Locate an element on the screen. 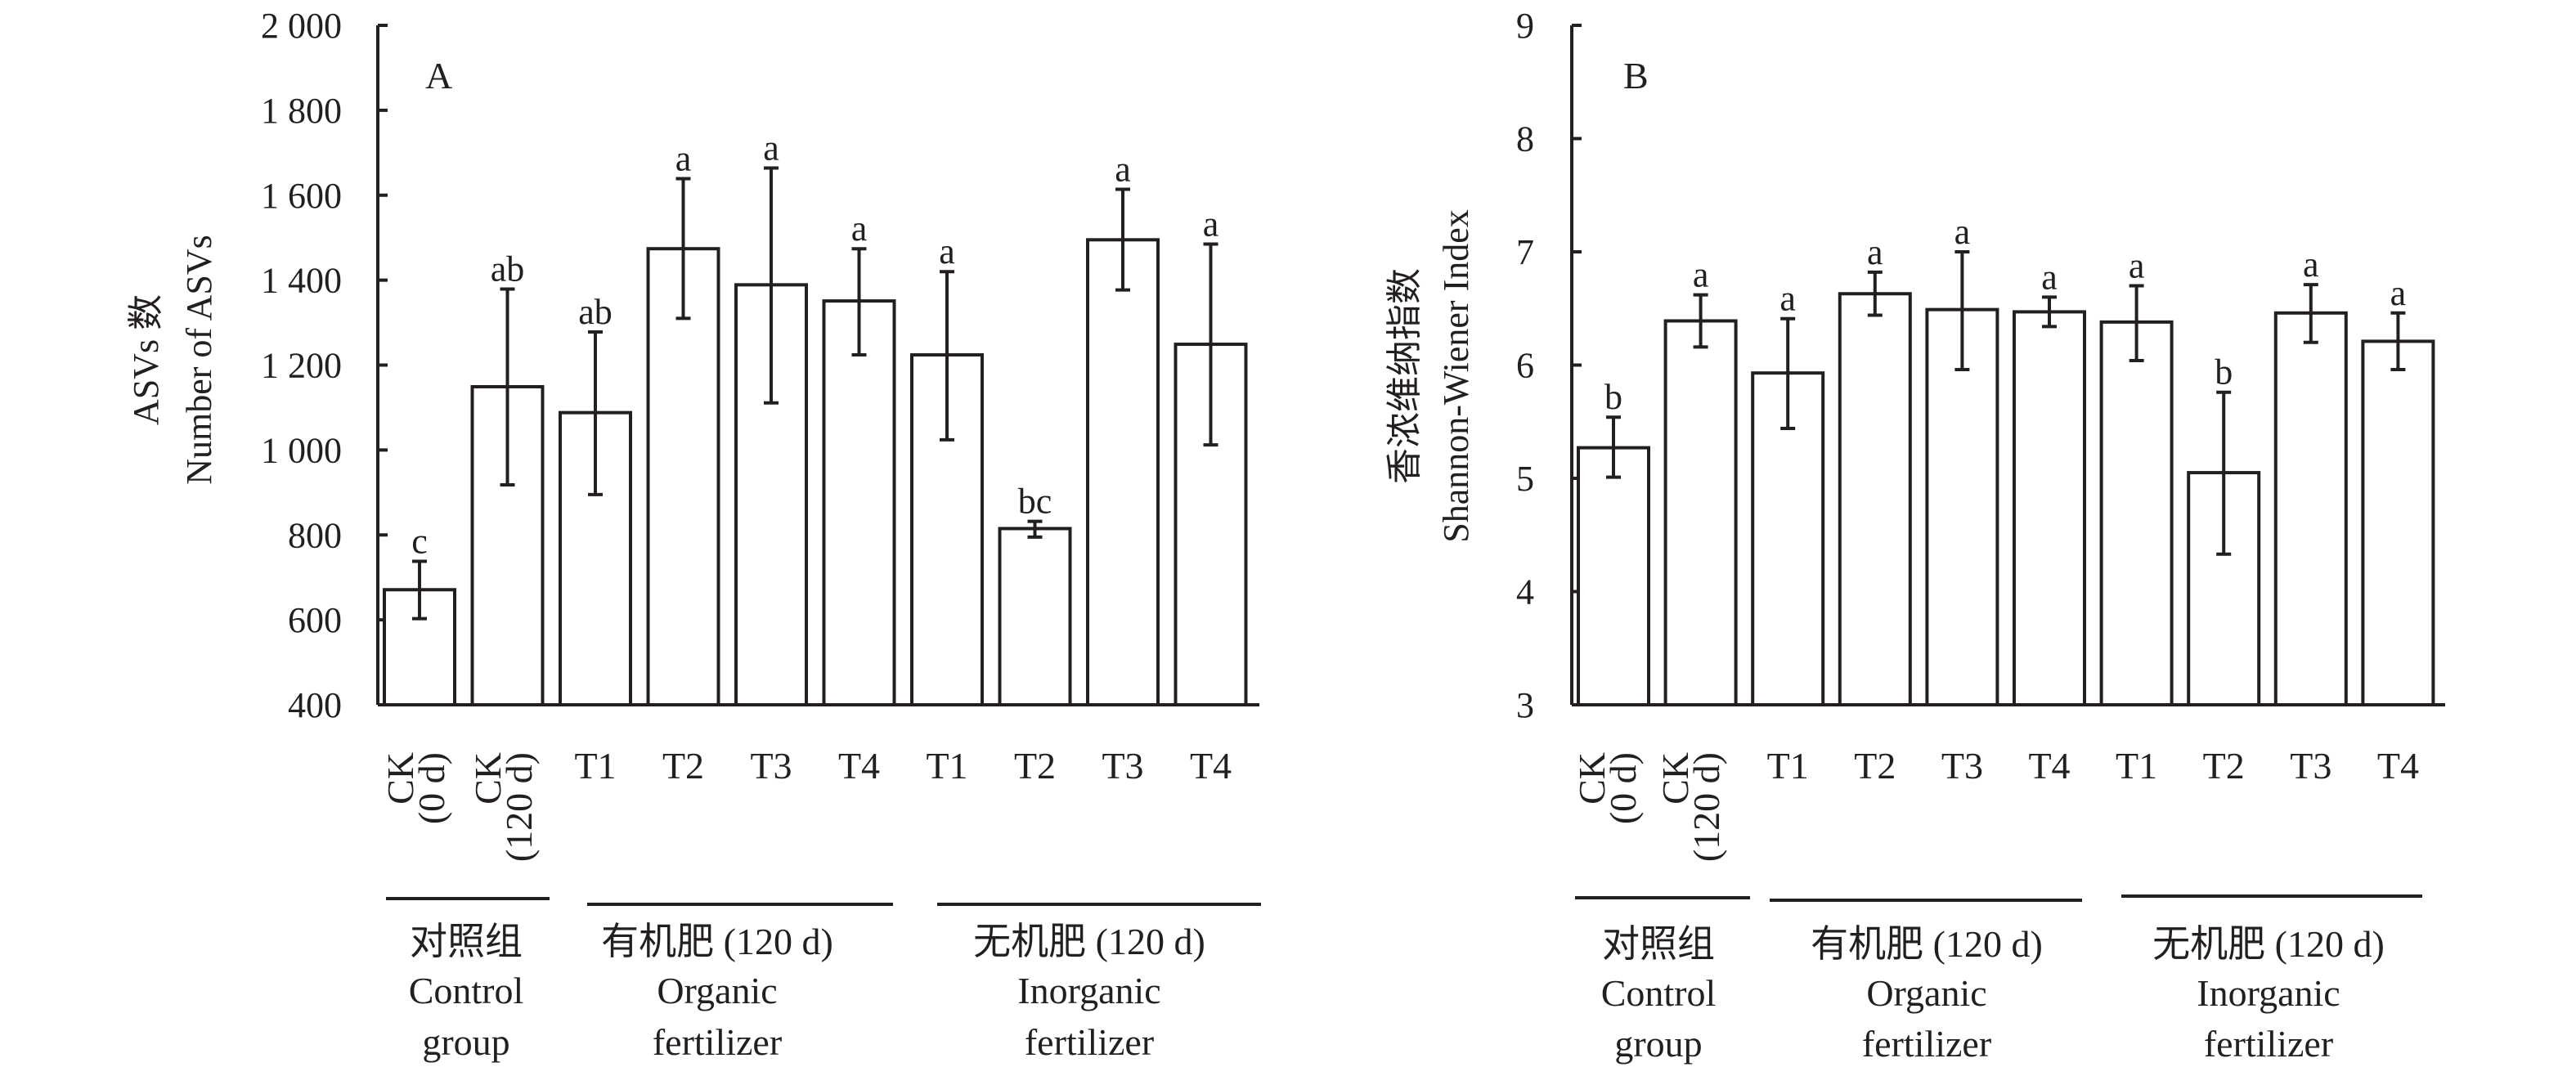 Image resolution: width=2576 pixels, height=1085 pixels. y-tick-label: 2 000 is located at coordinates (301, 26).